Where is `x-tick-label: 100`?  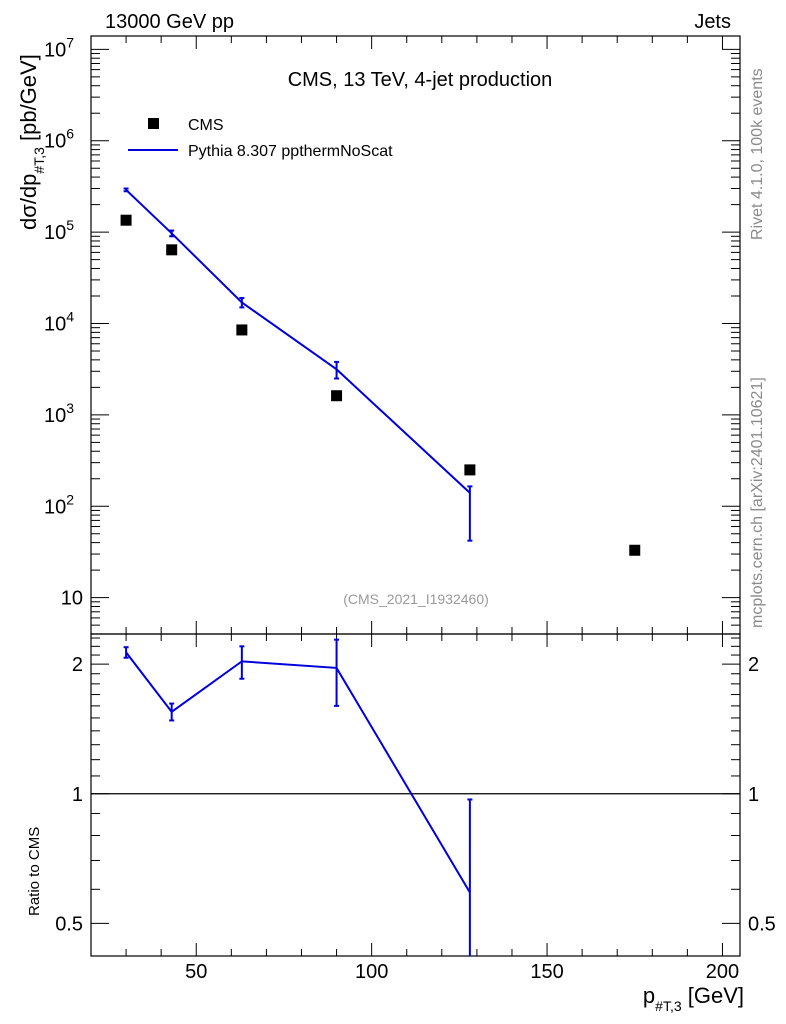 x-tick-label: 100 is located at coordinates (371, 972).